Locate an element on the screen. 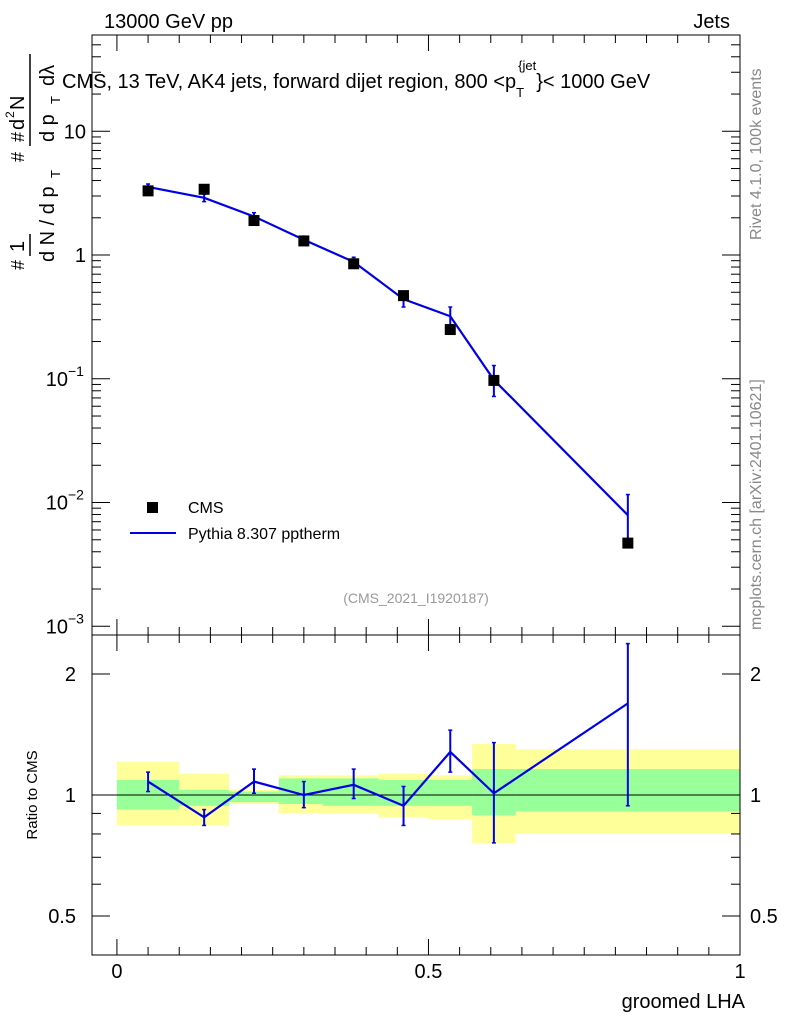 This screenshot has height=1024, width=786. x-tick-label: 1 is located at coordinates (739, 972).